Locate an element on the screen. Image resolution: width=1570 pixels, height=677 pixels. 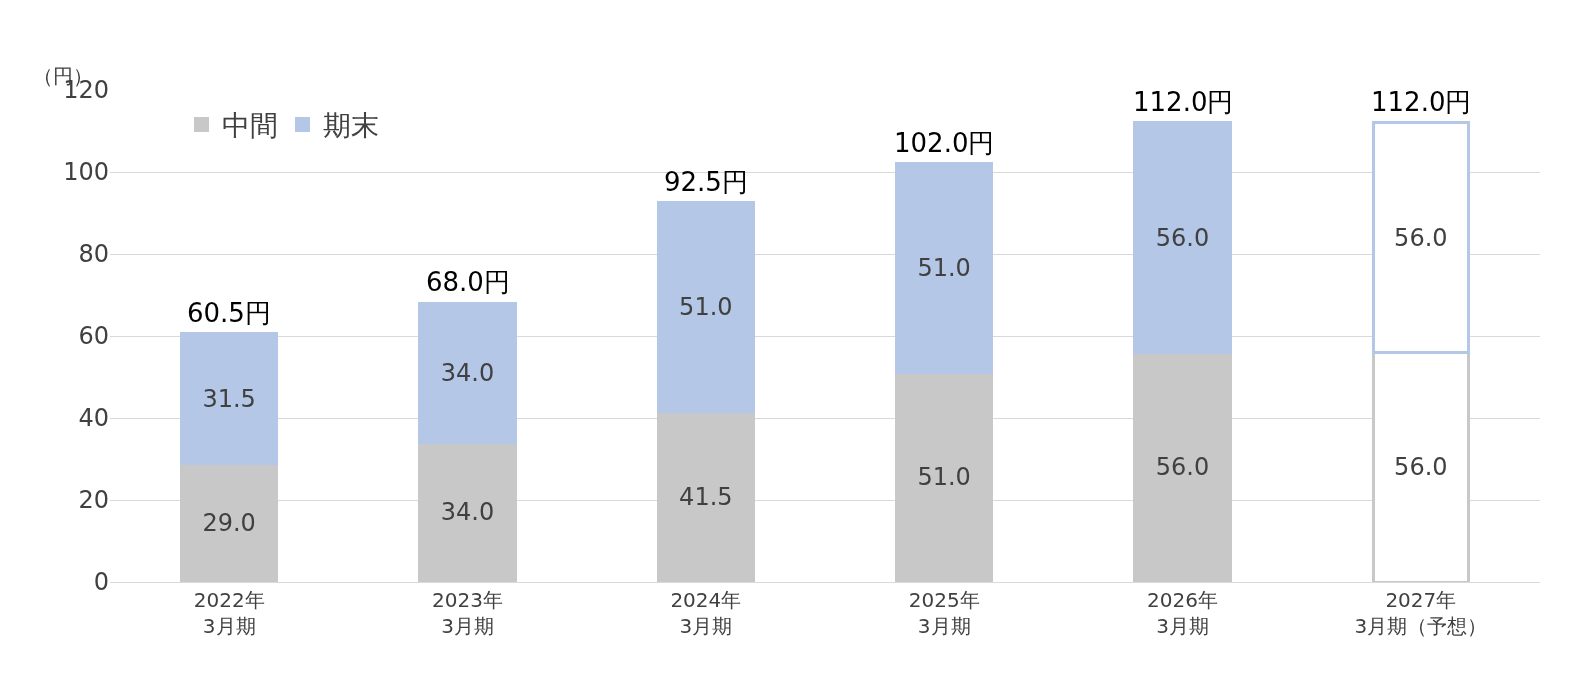
total-label: 60.5円 is located at coordinates (229, 313).